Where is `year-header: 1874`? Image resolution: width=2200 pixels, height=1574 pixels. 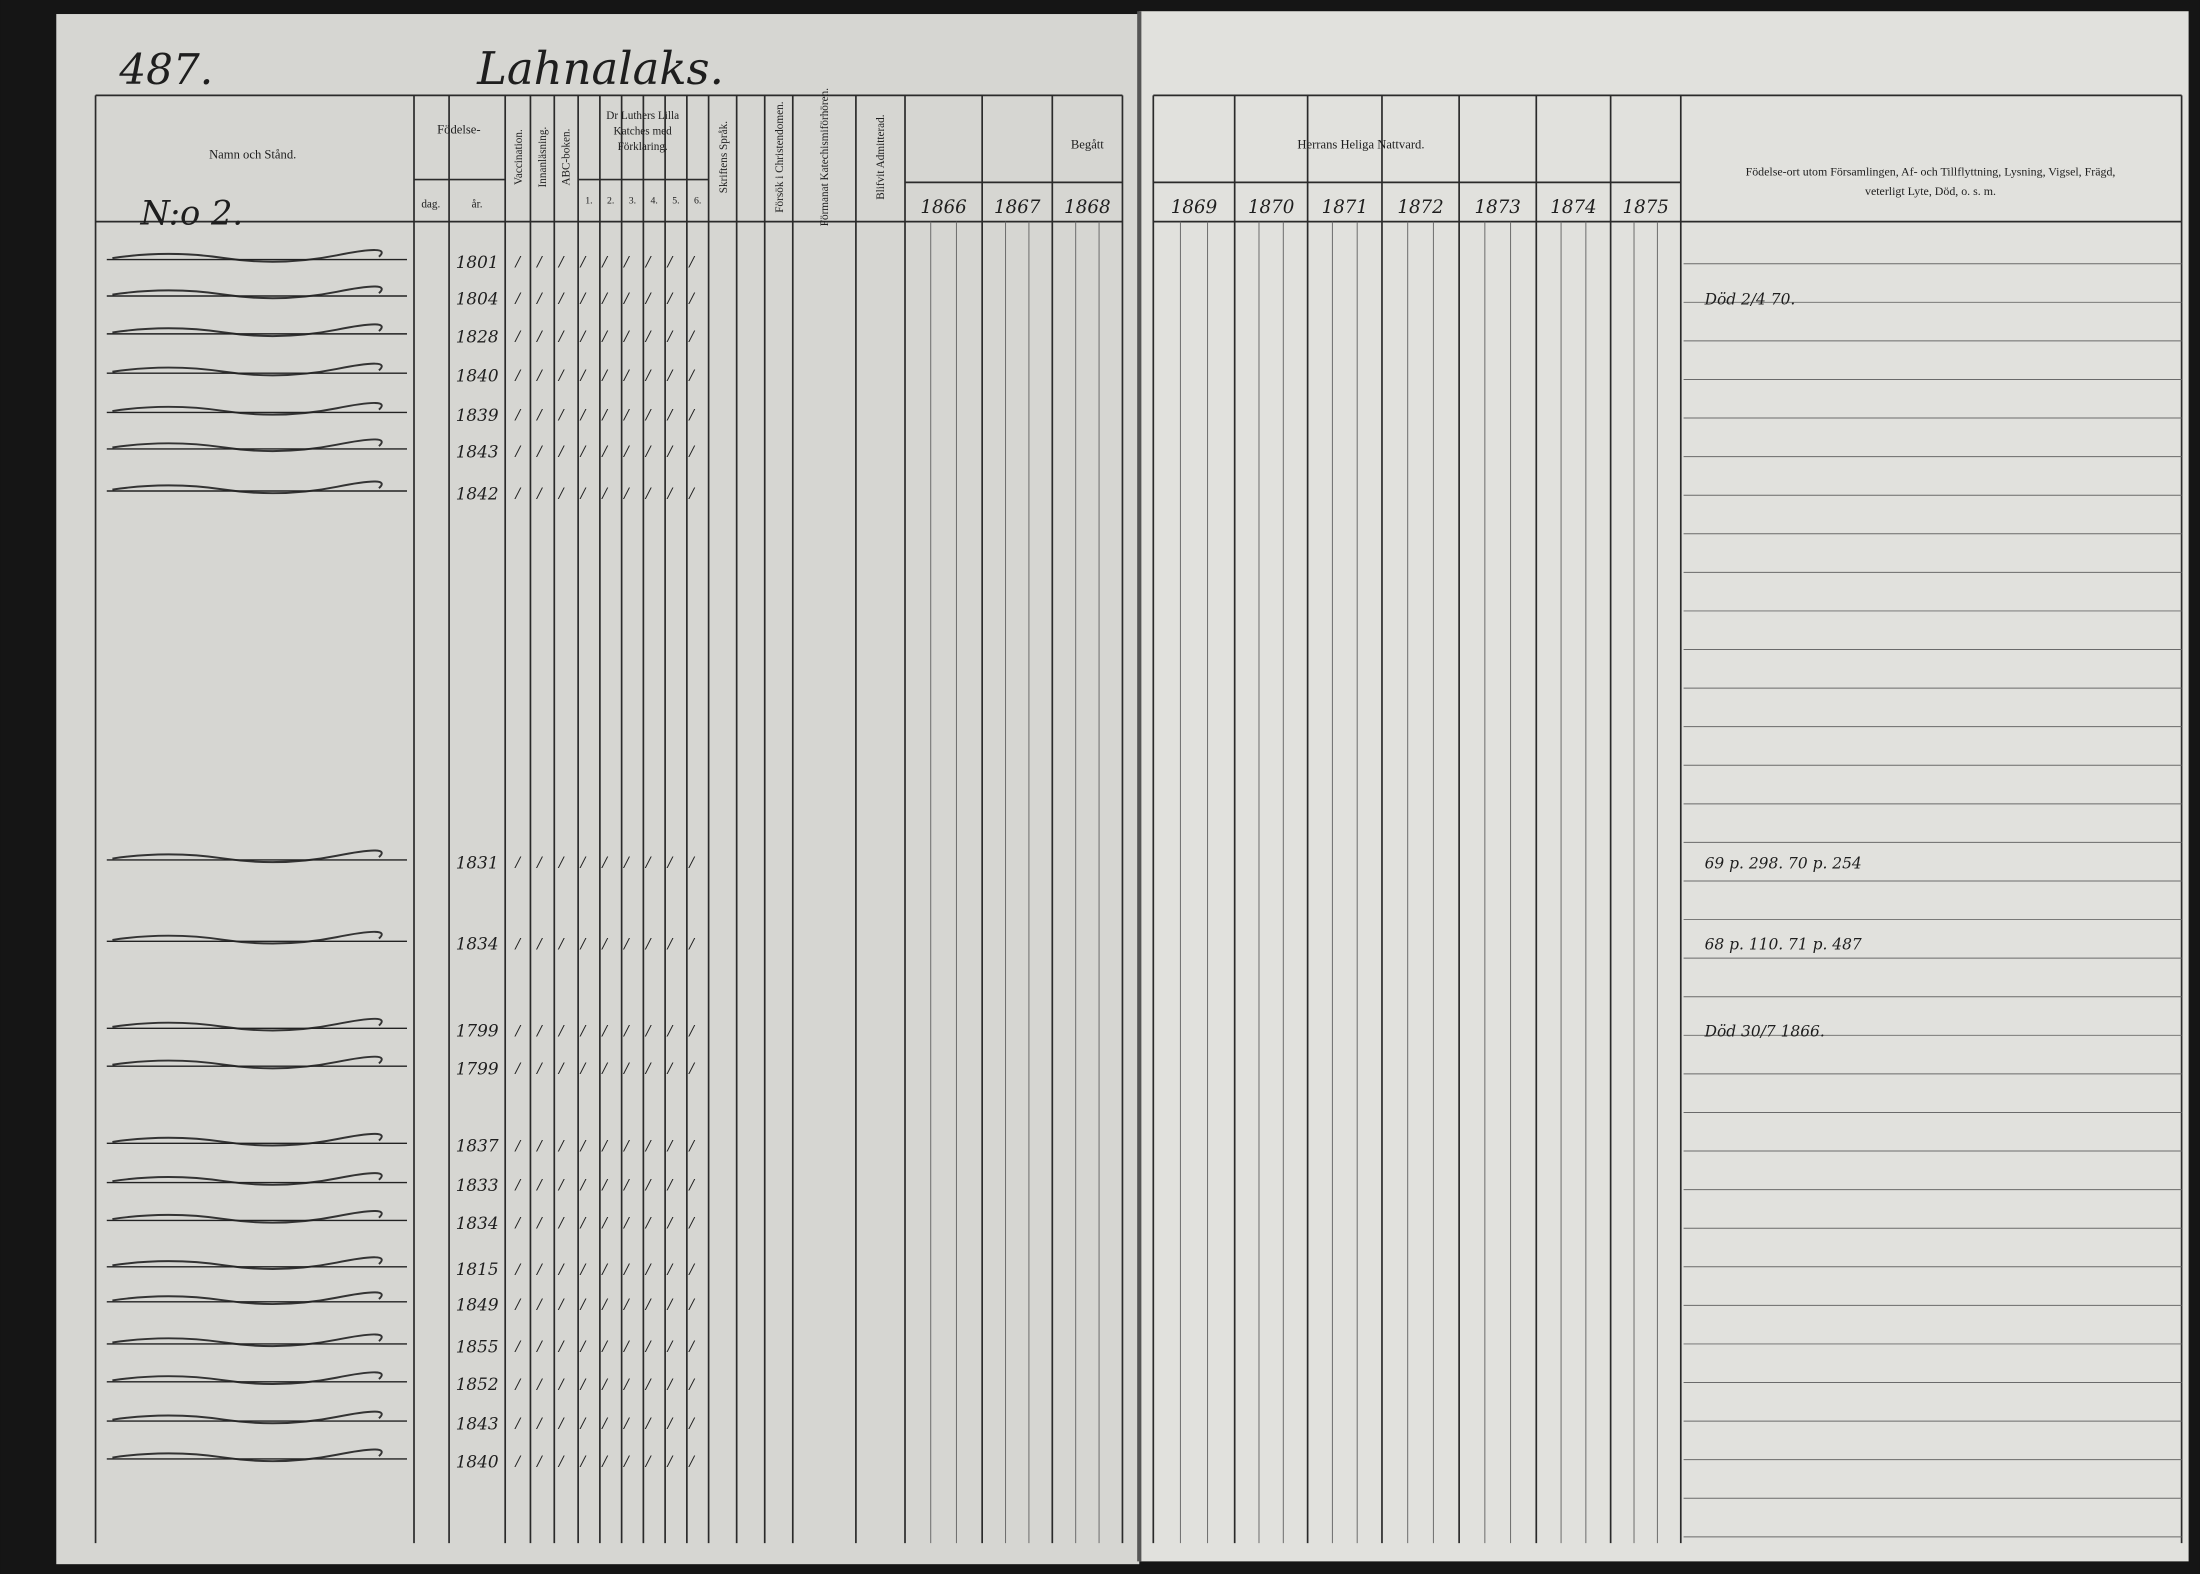
year-header: 1874 is located at coordinates (1573, 207).